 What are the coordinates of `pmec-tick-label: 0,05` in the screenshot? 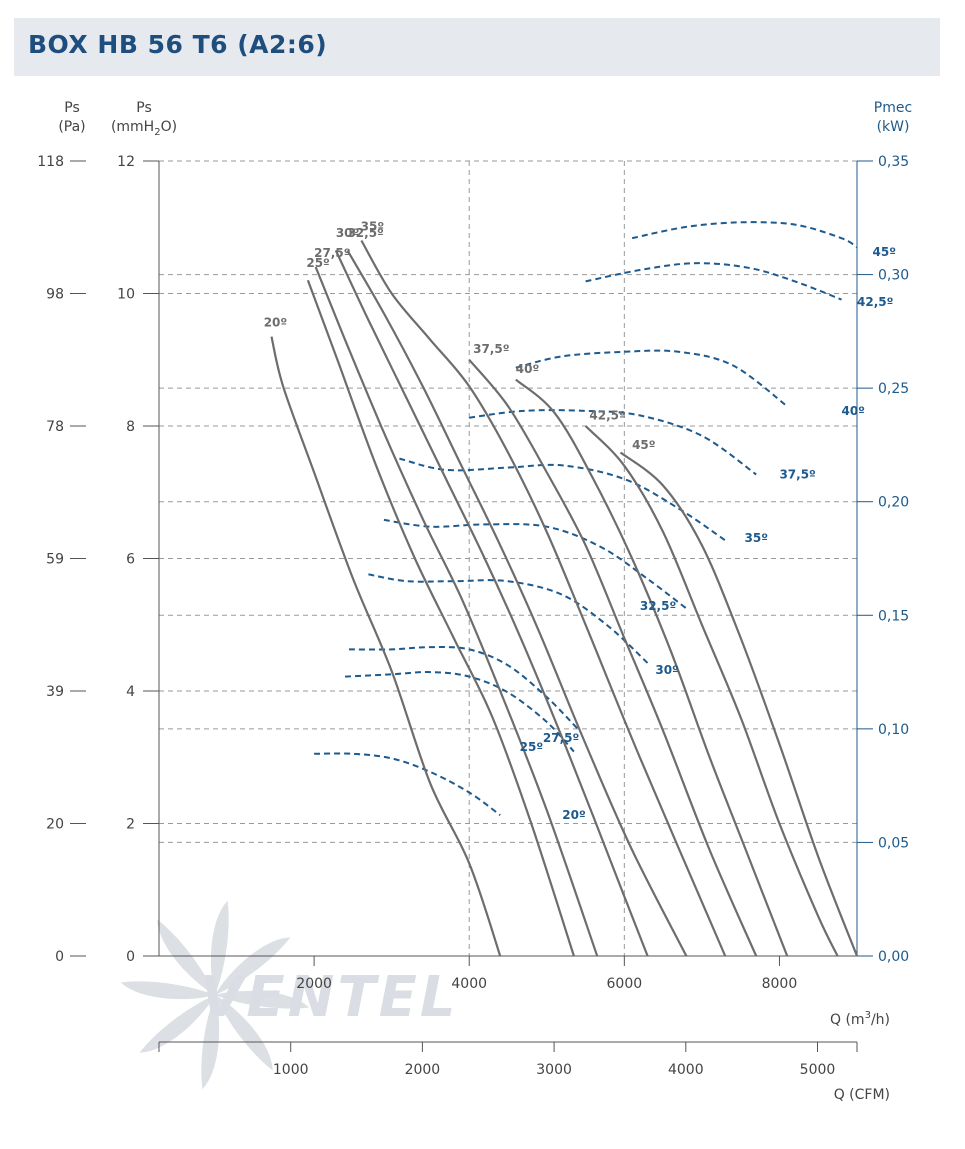 It's located at (893, 843).